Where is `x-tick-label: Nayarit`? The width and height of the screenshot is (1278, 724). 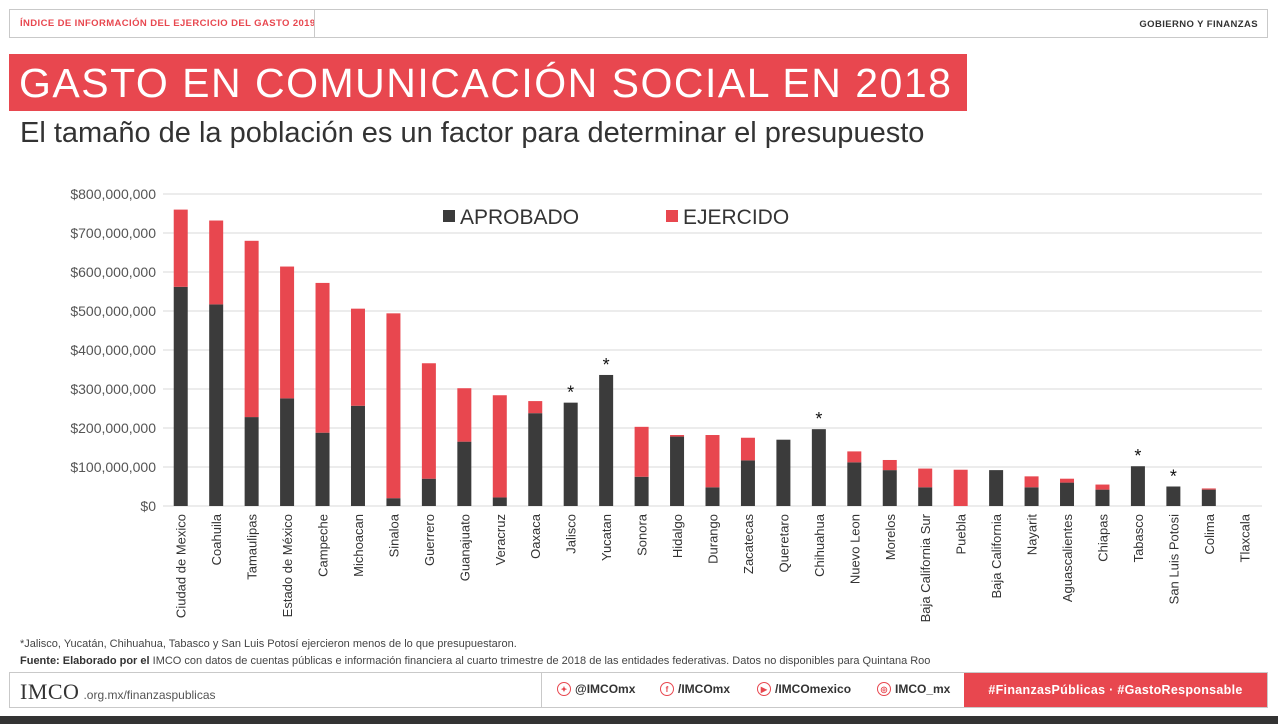 x-tick-label: Nayarit is located at coordinates (1032, 535).